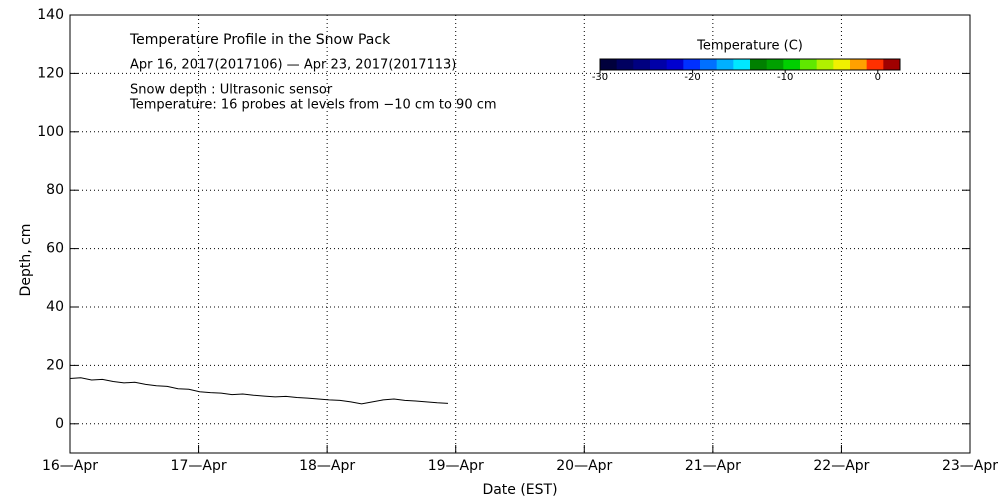  What do you see at coordinates (970, 466) in the screenshot?
I see `x-tick-label: 23—Apr` at bounding box center [970, 466].